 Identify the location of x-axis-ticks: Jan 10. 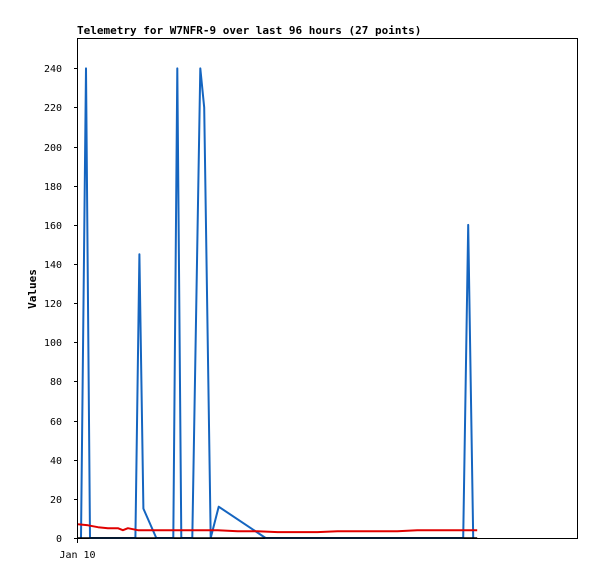
(77, 549).